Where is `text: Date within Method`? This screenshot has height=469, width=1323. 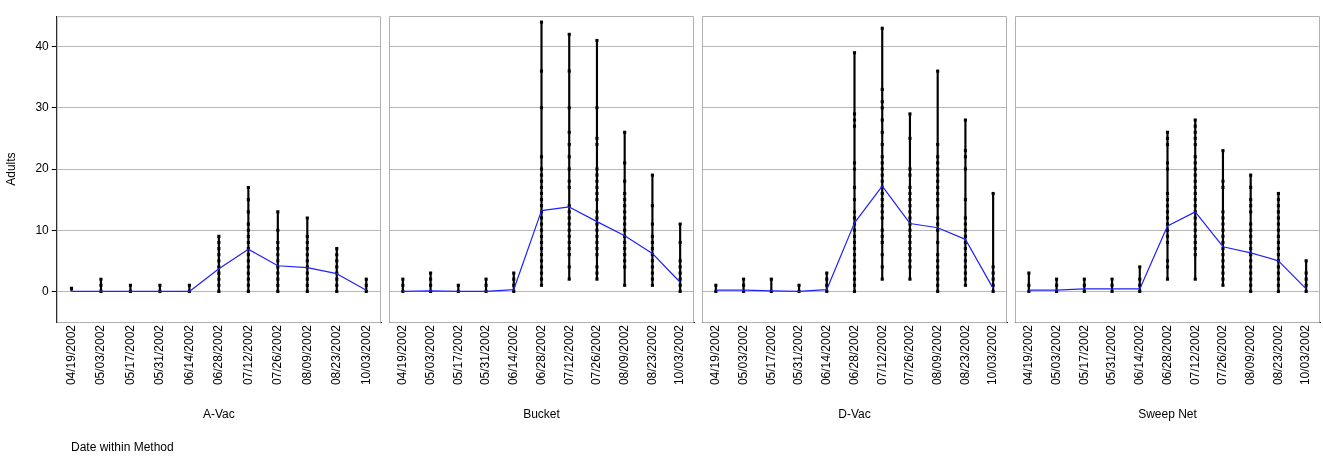
text: Date within Method is located at coordinates (122, 447).